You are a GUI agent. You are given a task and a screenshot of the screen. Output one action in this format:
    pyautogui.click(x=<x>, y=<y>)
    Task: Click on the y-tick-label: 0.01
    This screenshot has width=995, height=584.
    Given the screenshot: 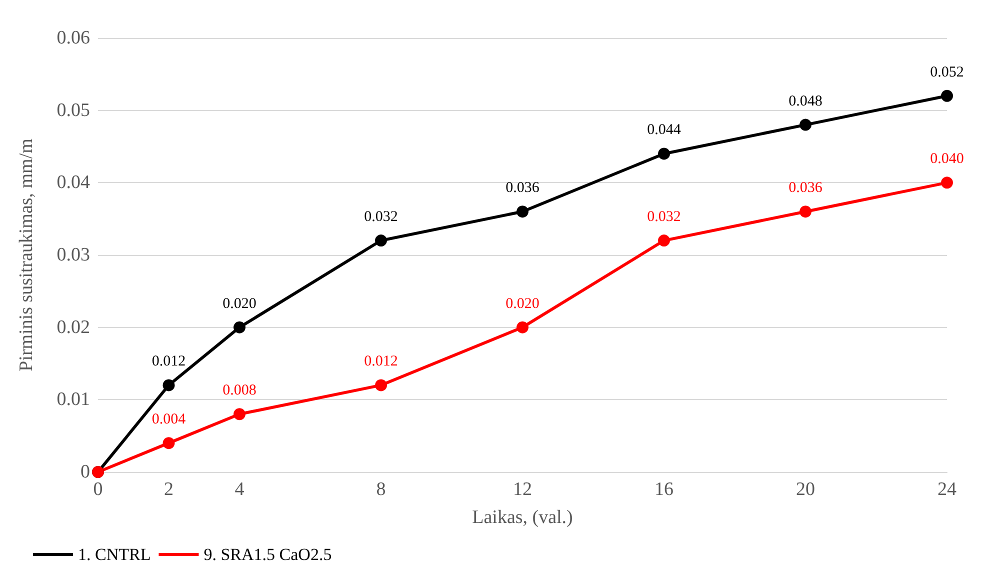 What is the action you would take?
    pyautogui.click(x=73, y=399)
    